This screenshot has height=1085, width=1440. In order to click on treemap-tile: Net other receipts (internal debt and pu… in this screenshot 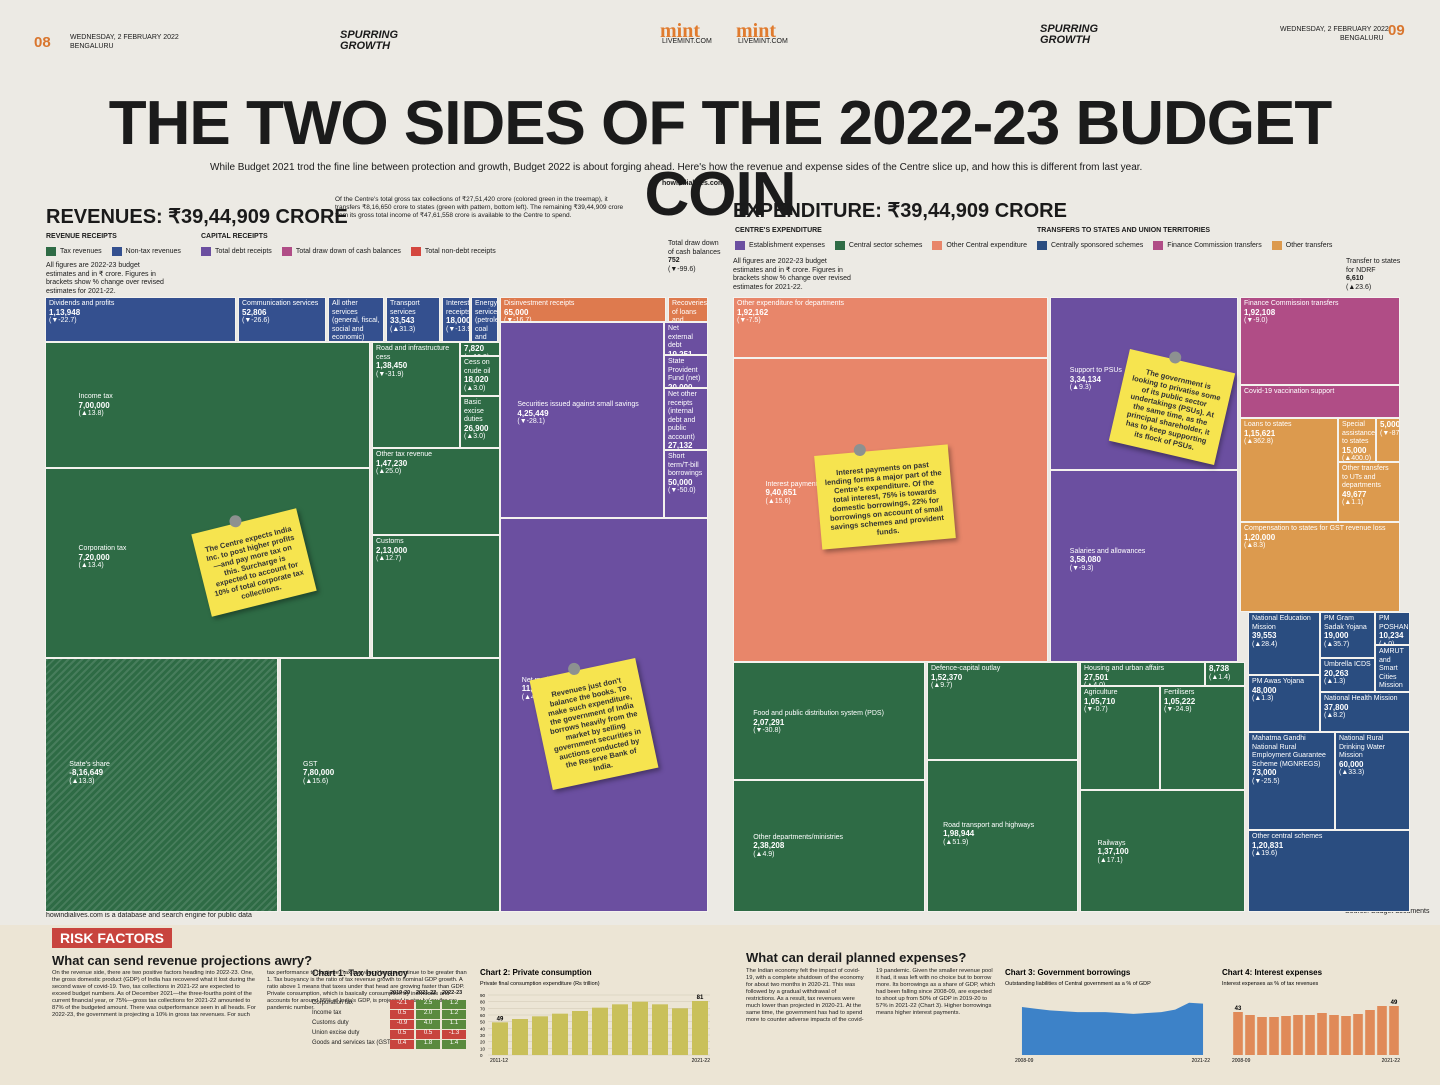, I will do `click(686, 419)`.